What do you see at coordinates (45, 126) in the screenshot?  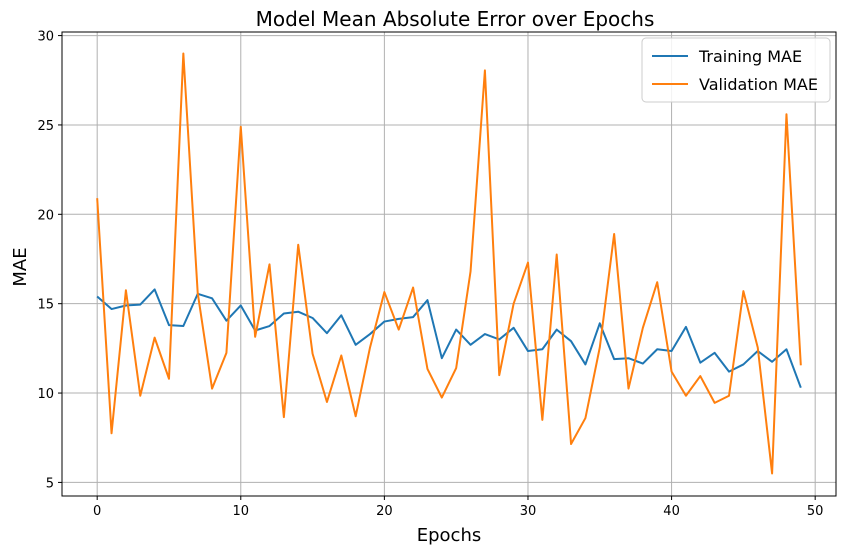 I see `y-tick-label: 25` at bounding box center [45, 126].